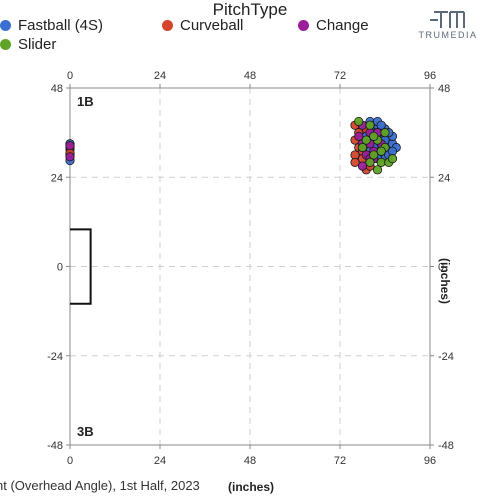 This screenshot has height=500, width=500. What do you see at coordinates (57, 178) in the screenshot?
I see `y-tick-label-left: 24` at bounding box center [57, 178].